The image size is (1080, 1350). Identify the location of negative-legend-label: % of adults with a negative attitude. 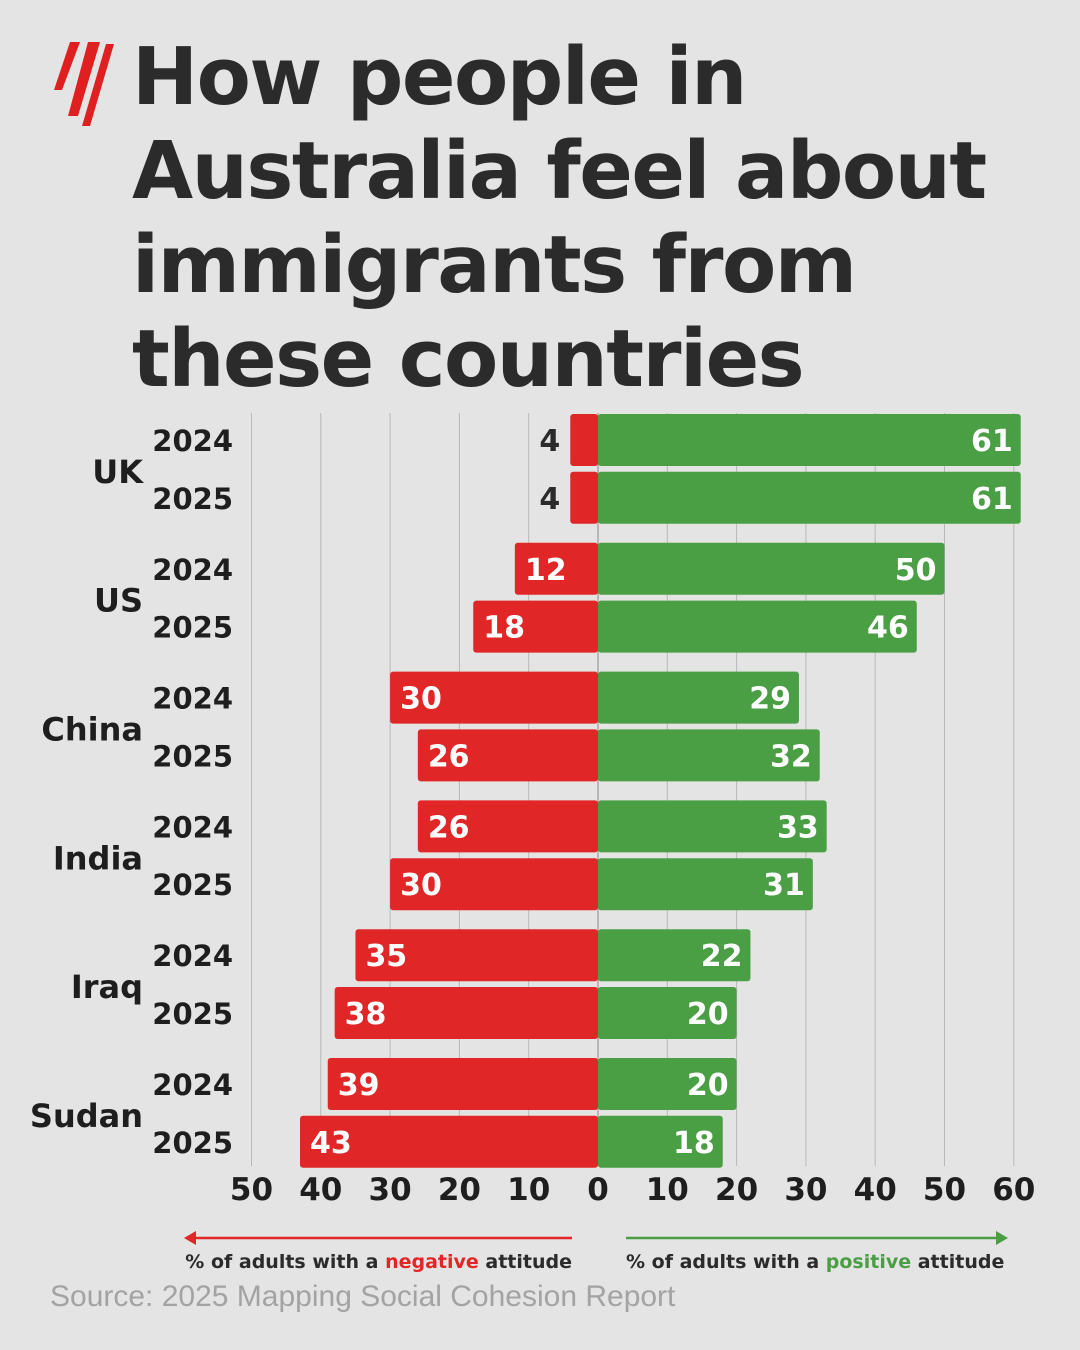
(378, 1262).